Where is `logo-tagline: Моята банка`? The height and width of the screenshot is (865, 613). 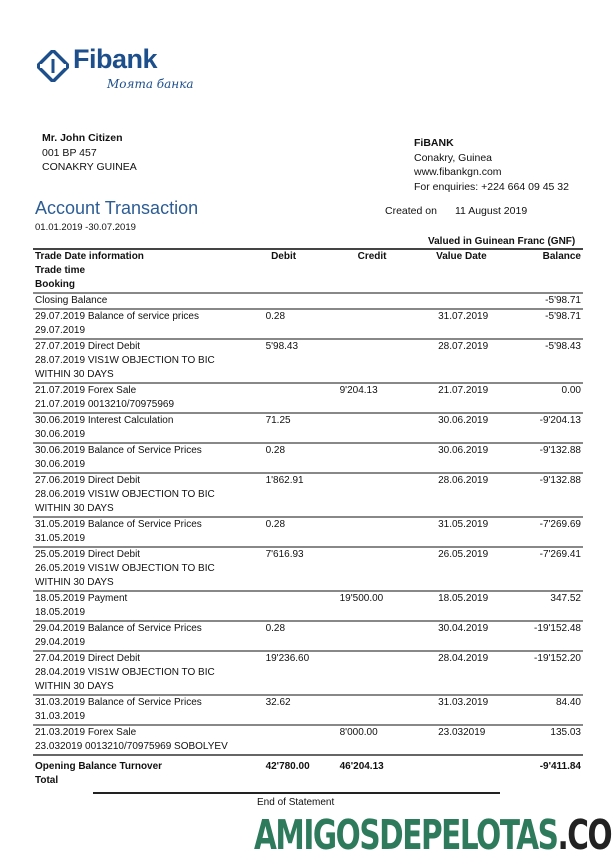 logo-tagline: Моята банка is located at coordinates (150, 84).